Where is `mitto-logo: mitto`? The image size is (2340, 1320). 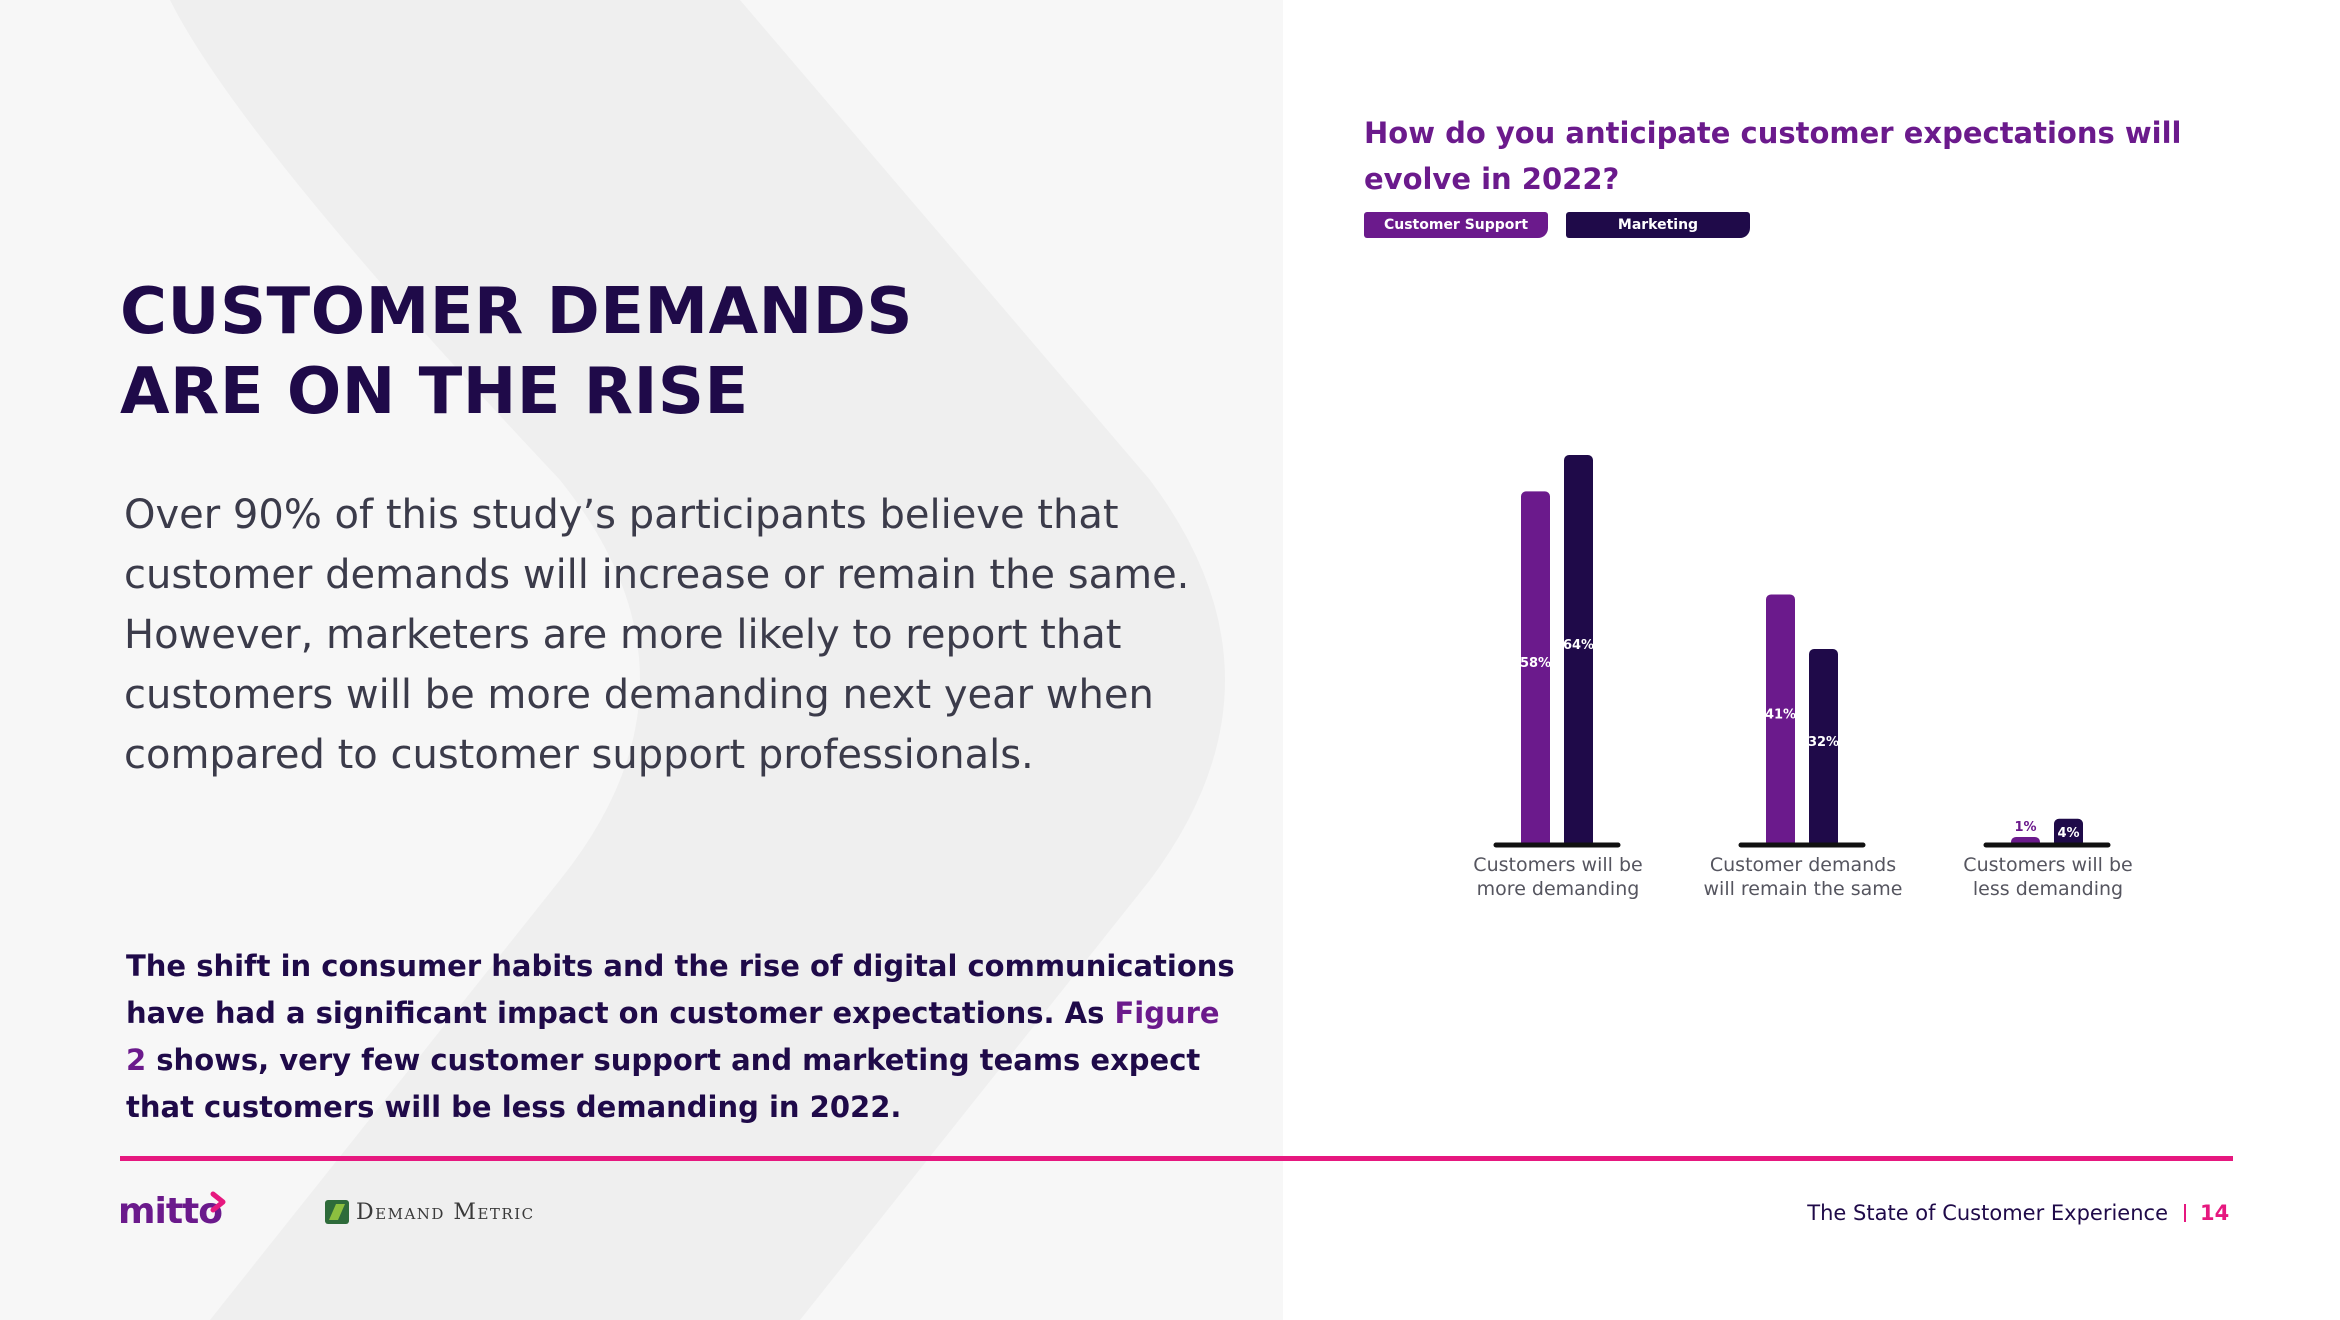
mitto-logo: mitto is located at coordinates (170, 1211).